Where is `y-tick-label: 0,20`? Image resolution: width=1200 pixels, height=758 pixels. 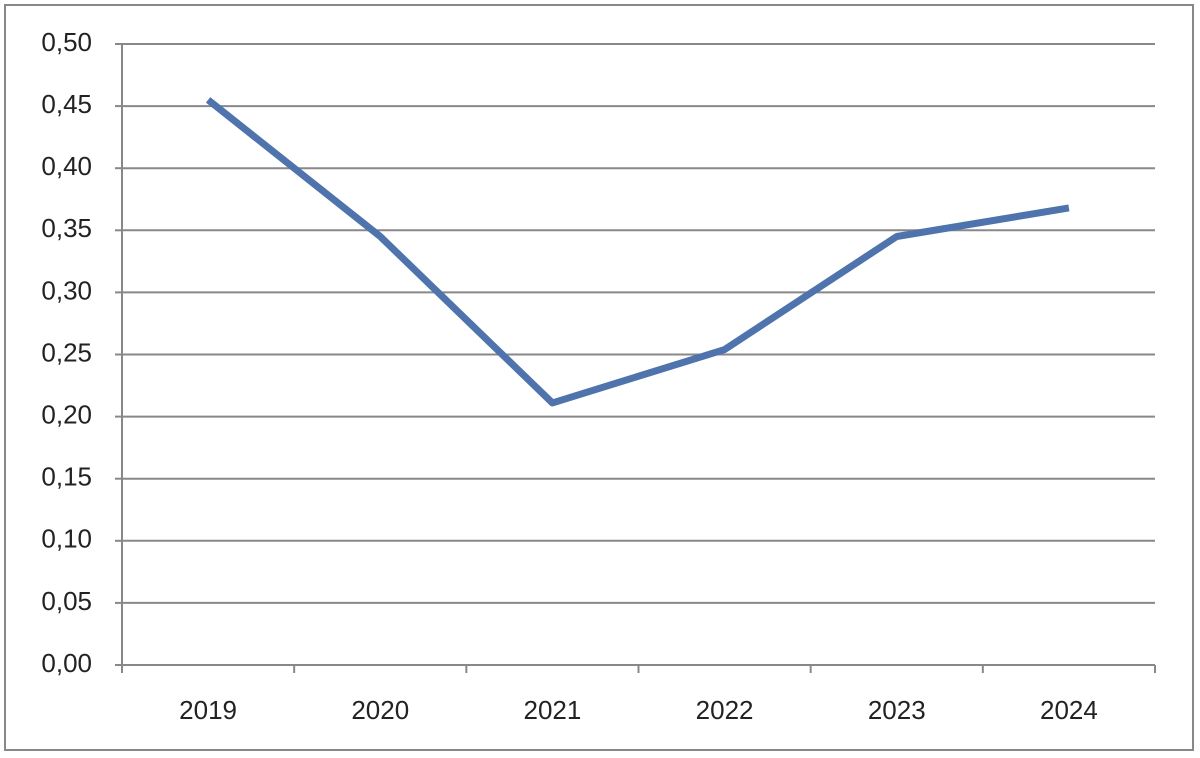
y-tick-label: 0,20 is located at coordinates (66, 414).